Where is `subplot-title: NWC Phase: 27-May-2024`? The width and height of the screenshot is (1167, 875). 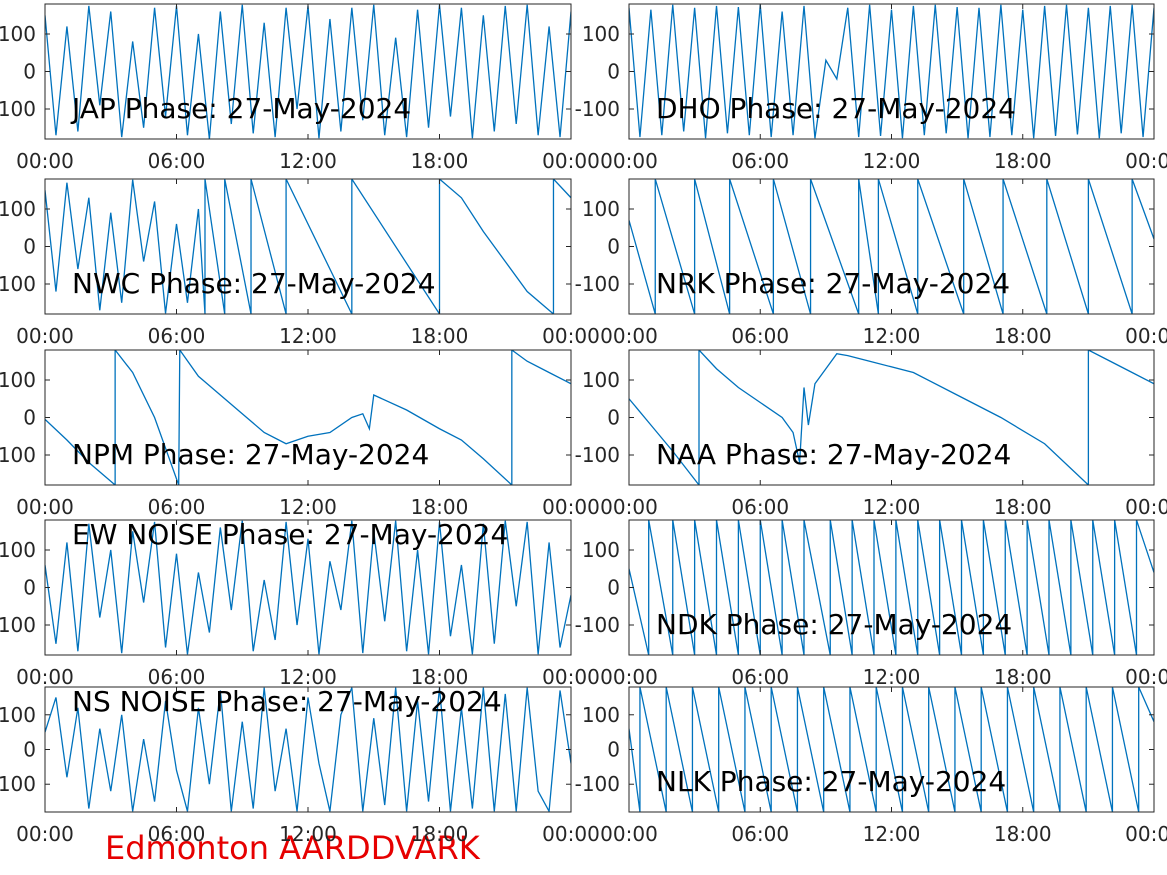 subplot-title: NWC Phase: 27-May-2024 is located at coordinates (254, 283).